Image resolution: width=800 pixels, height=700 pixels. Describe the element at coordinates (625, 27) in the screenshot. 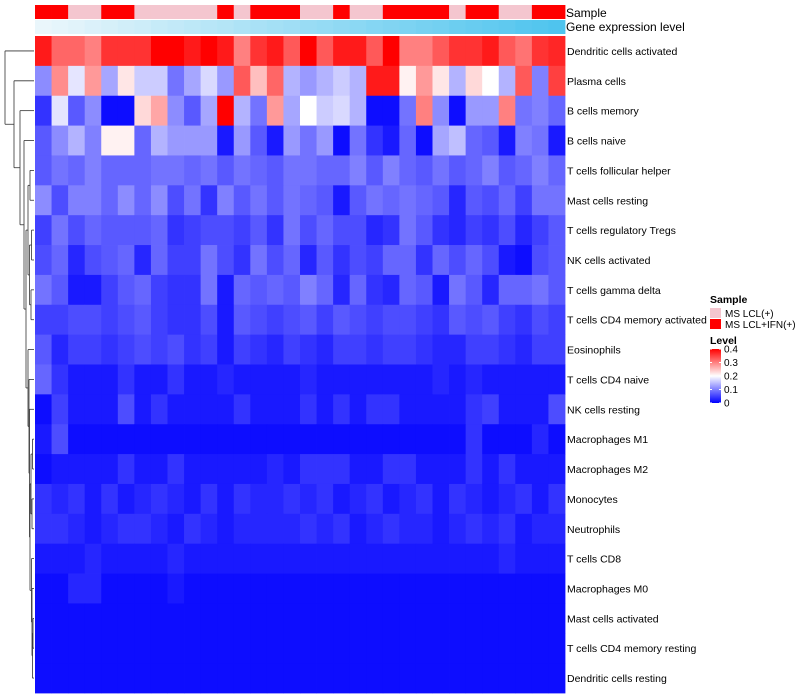

I see `annotation-label-gene-expression: Gene expression level` at that location.